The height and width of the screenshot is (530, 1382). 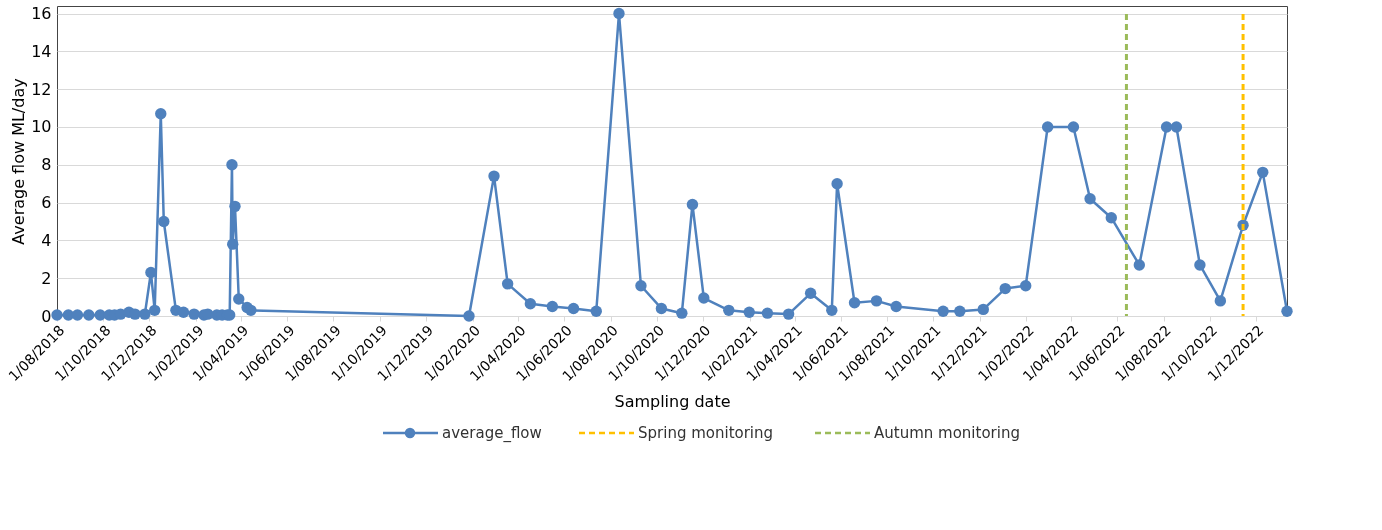 I want to click on y-tick-label: 0, so click(x=46, y=316).